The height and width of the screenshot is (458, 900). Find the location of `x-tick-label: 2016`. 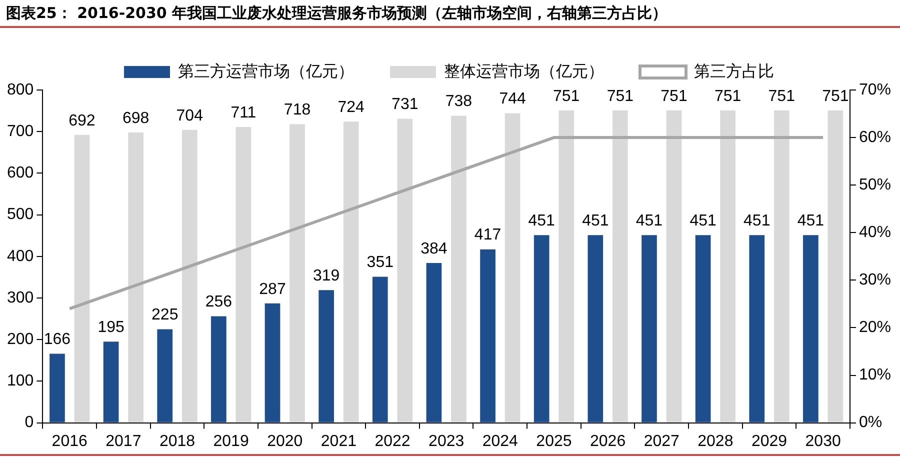

x-tick-label: 2016 is located at coordinates (70, 441).